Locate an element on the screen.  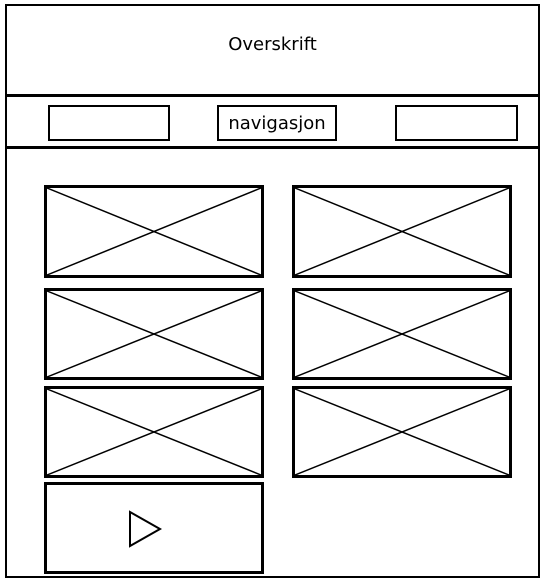
page-title: Overskrift is located at coordinates (272, 44).